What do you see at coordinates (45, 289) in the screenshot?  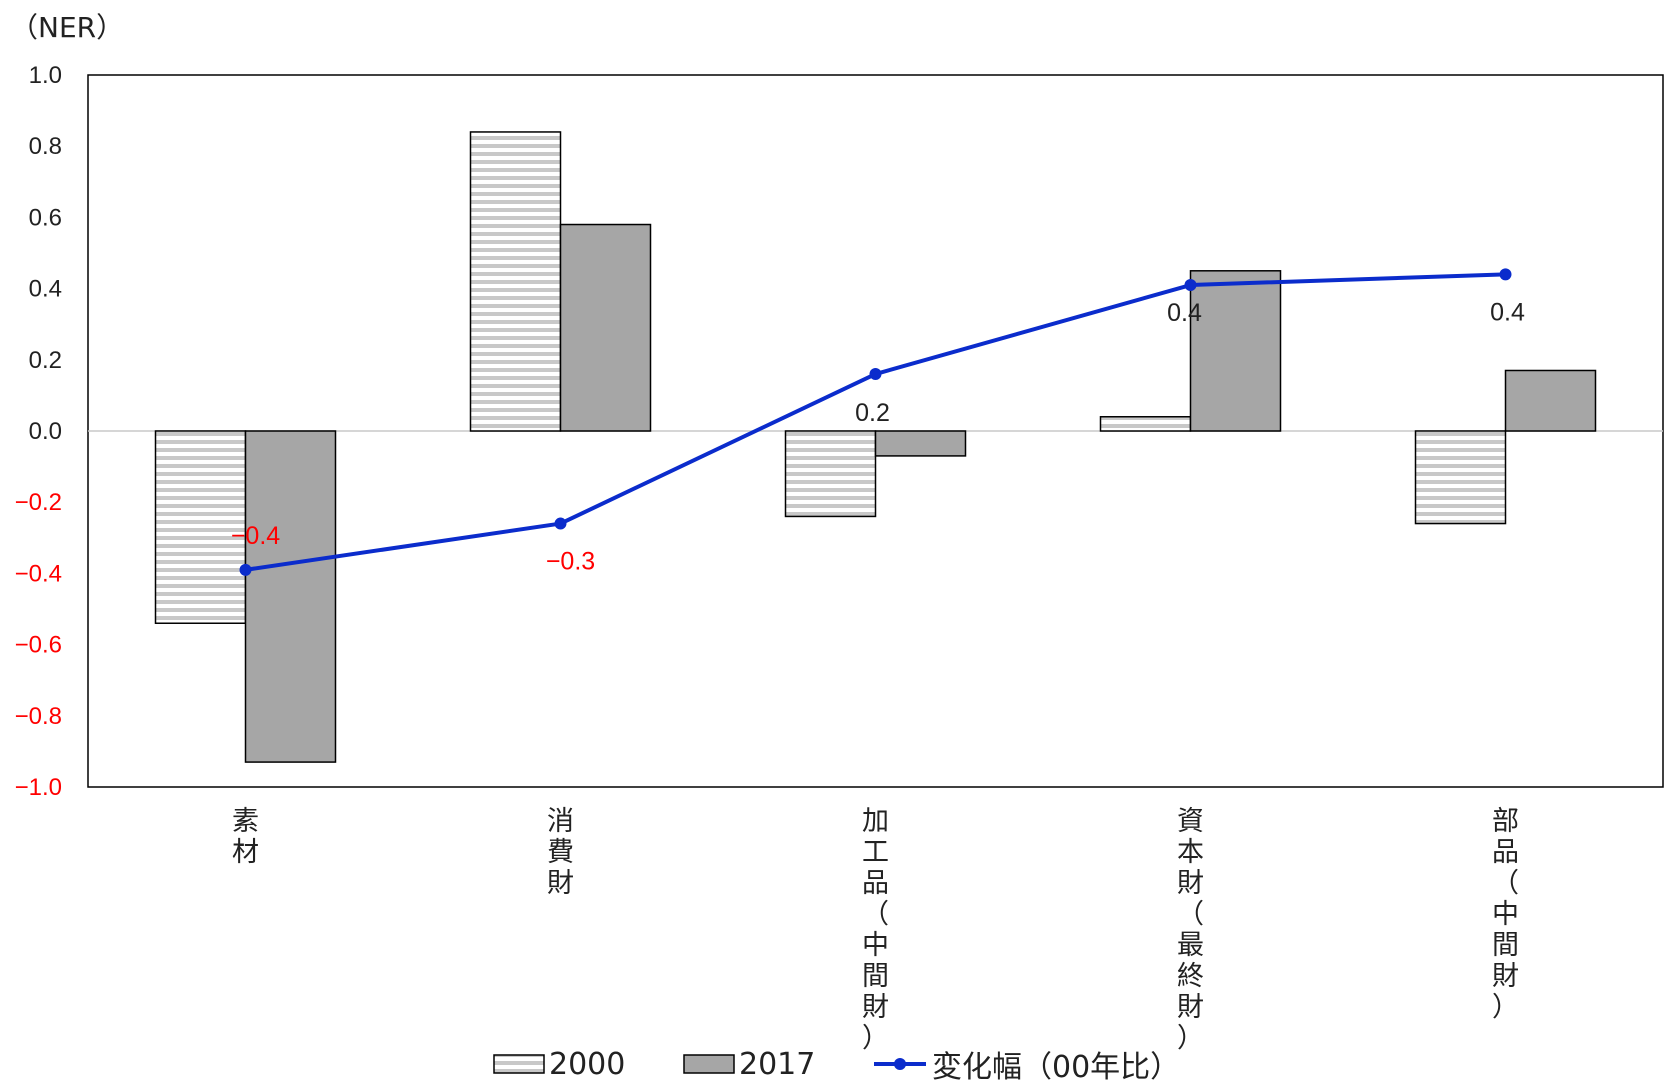 I see `y-tick-label: 0.4` at bounding box center [45, 289].